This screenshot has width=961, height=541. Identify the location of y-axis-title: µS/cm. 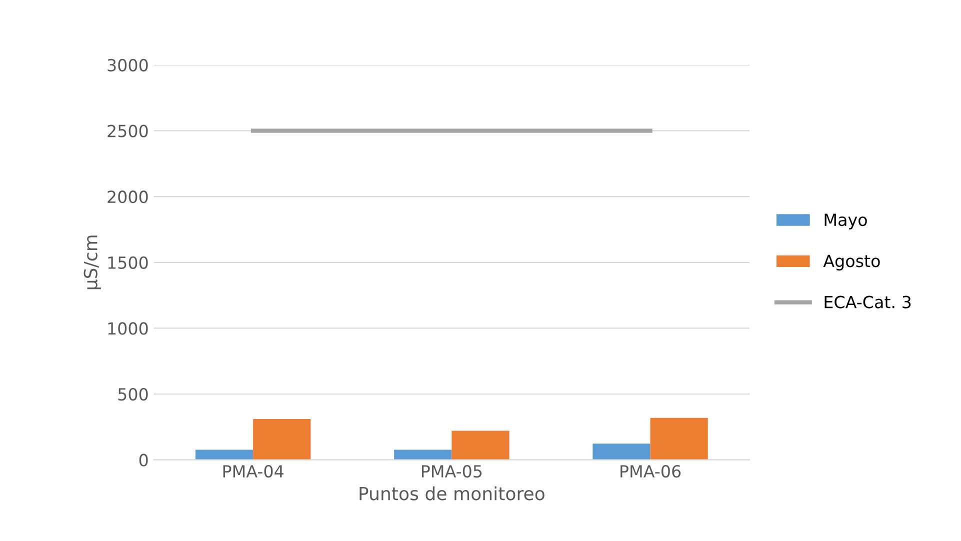
(92, 263).